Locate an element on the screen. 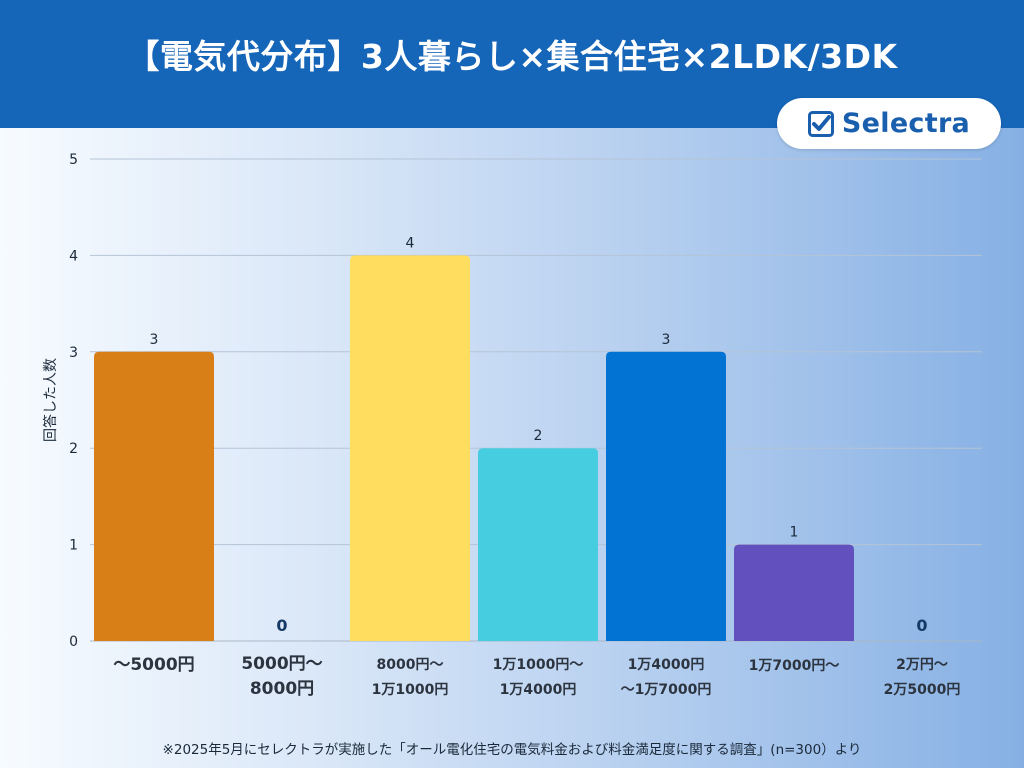 The height and width of the screenshot is (768, 1024). y-tick-label: 2 is located at coordinates (73, 449).